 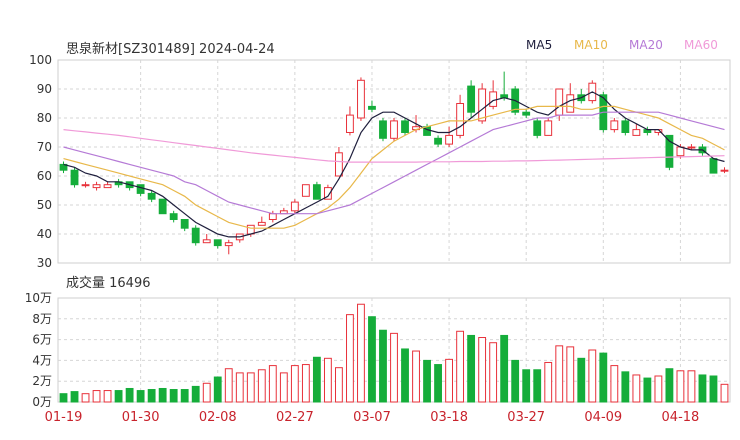 I want to click on volume-tick-label: 6万, so click(x=42, y=340).